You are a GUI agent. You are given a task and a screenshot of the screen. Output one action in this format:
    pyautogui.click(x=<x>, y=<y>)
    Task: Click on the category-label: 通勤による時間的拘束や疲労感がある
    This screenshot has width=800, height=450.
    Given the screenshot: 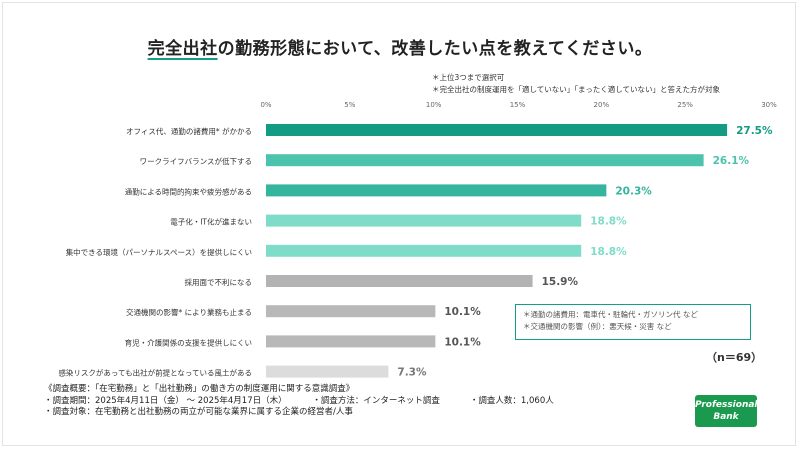 What is the action you would take?
    pyautogui.click(x=188, y=191)
    